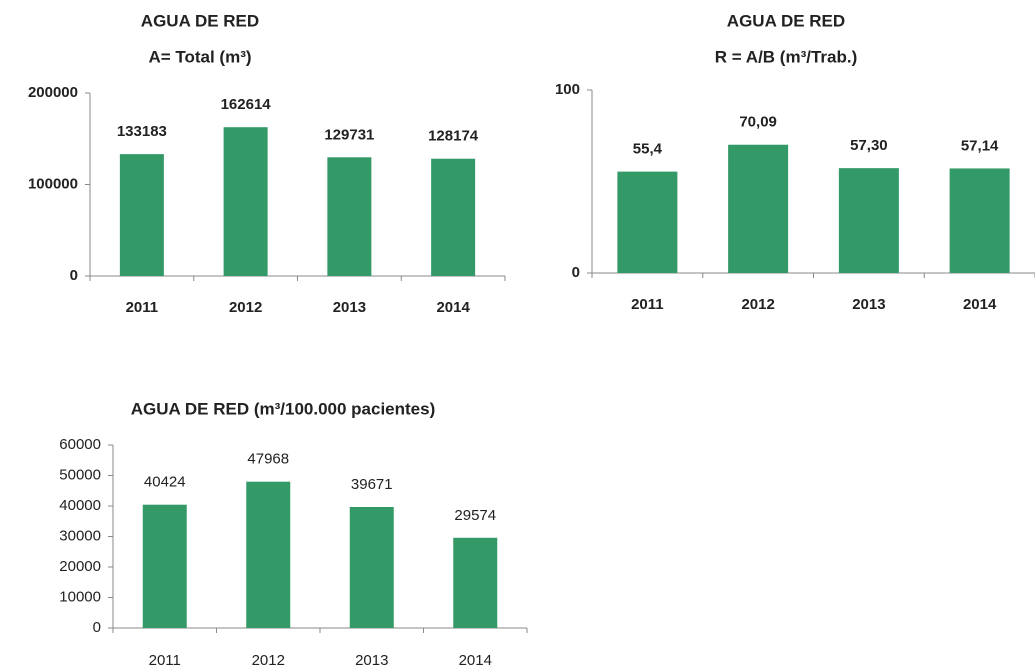  Describe the element at coordinates (349, 134) in the screenshot. I see `data-label: 129731` at that location.